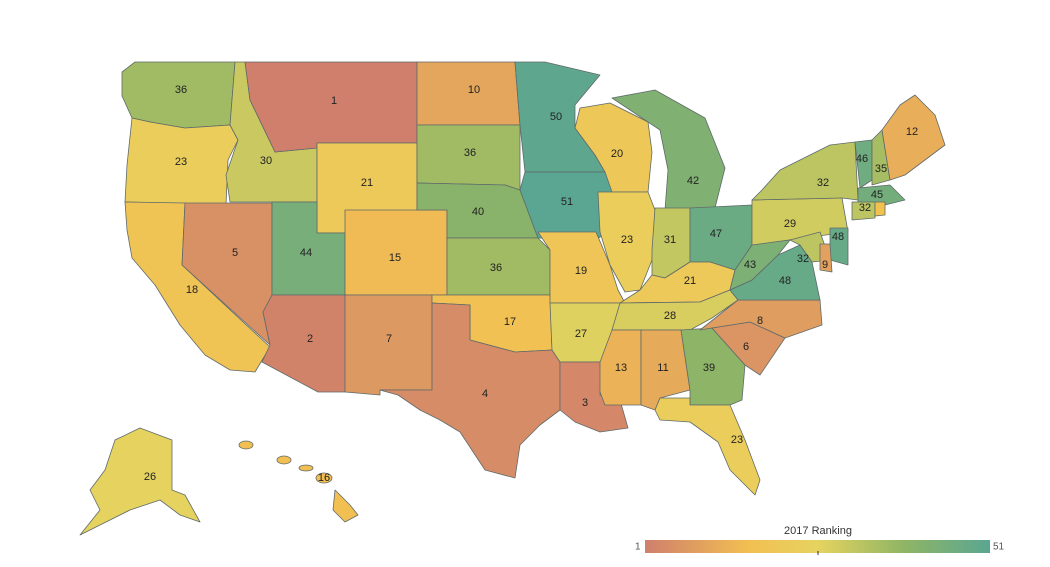 This screenshot has width=1050, height=567. I want to click on state-rank-id: 30, so click(266, 161).